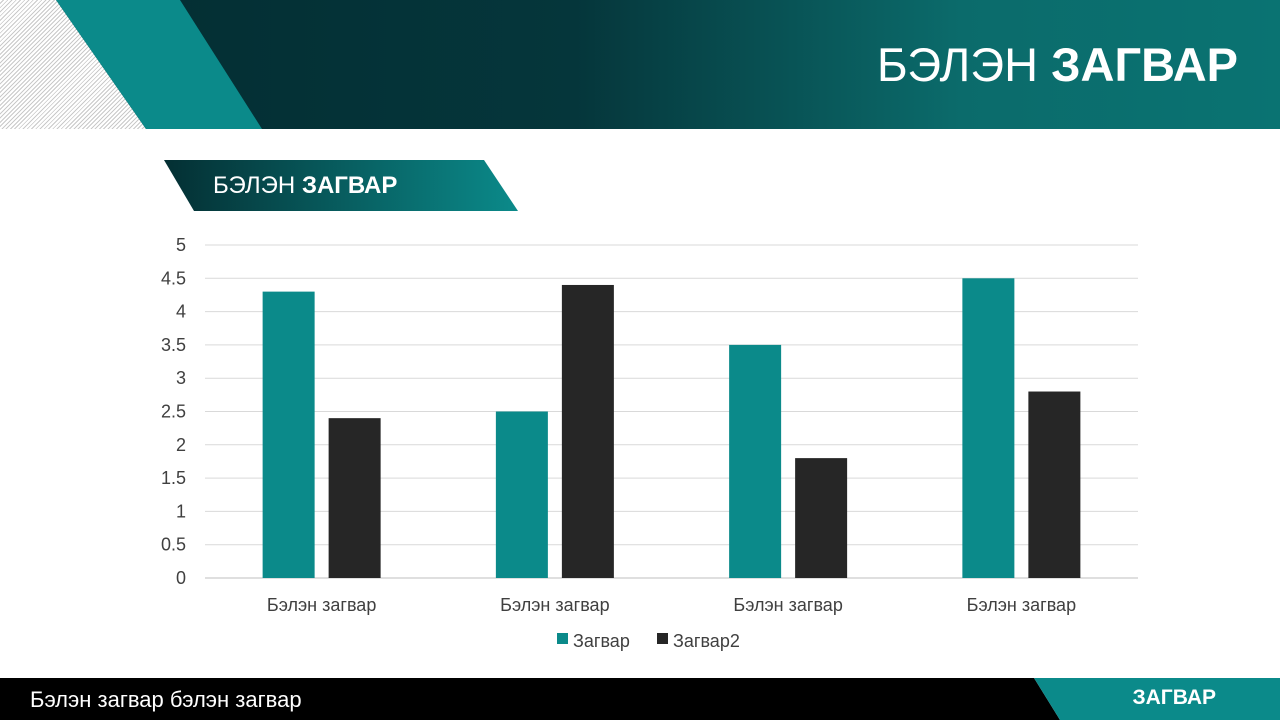  I want to click on subtitle: БЭЛЭН ЗАГВАР, so click(305, 185).